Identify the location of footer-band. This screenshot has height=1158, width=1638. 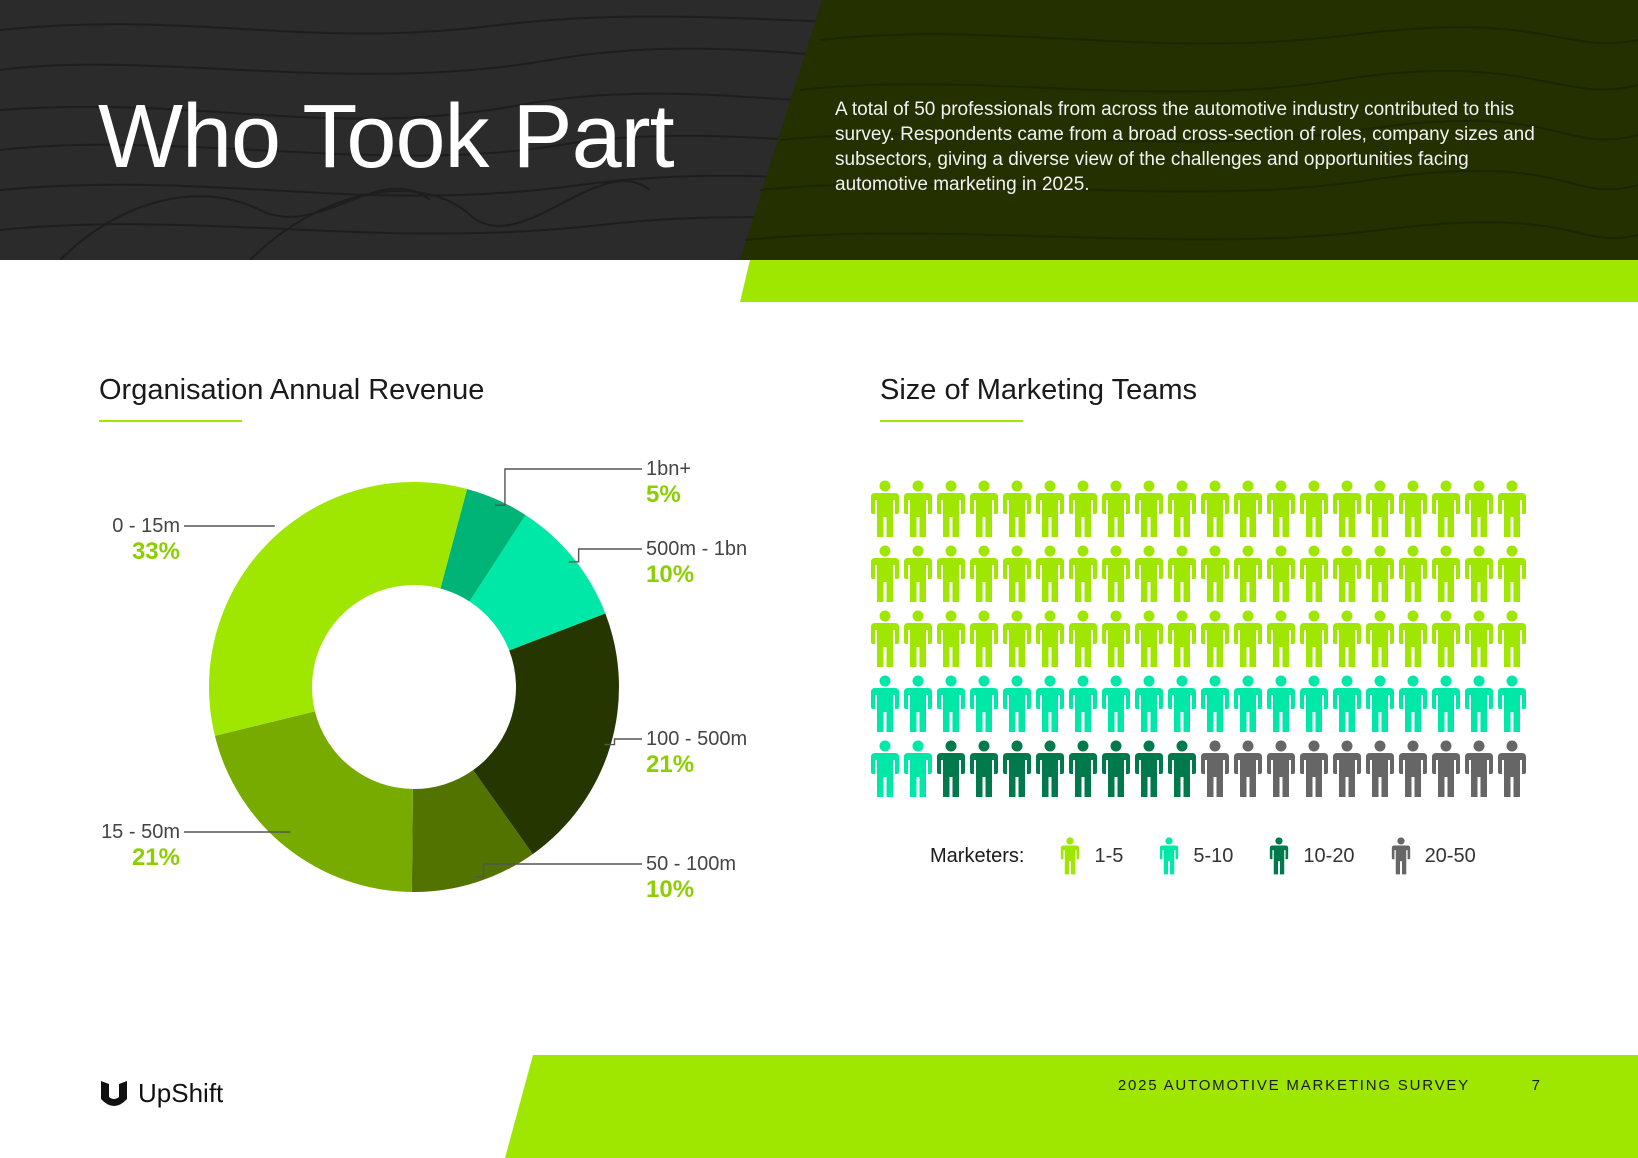
(1071, 1106).